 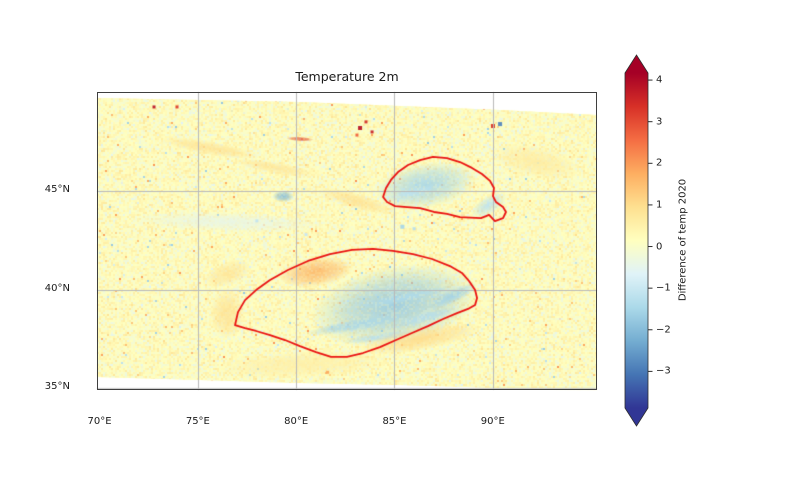 I want to click on x-axis-tick-label: 80°E, so click(x=296, y=421).